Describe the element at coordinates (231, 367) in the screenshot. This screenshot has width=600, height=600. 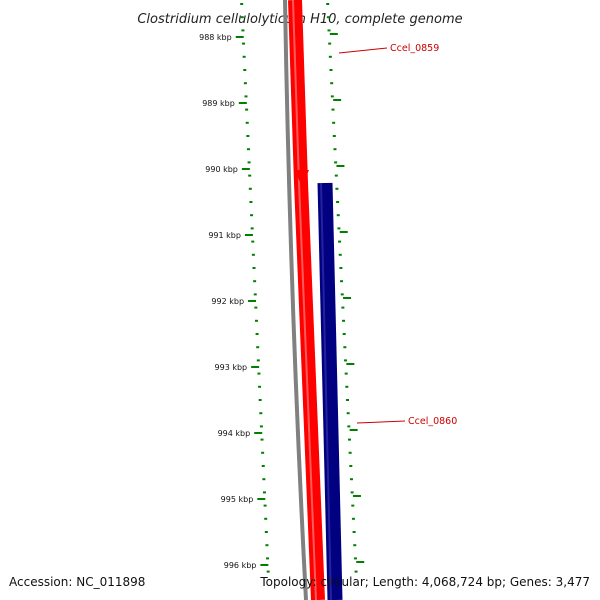
I see `tick-label: 993 kbp` at that location.